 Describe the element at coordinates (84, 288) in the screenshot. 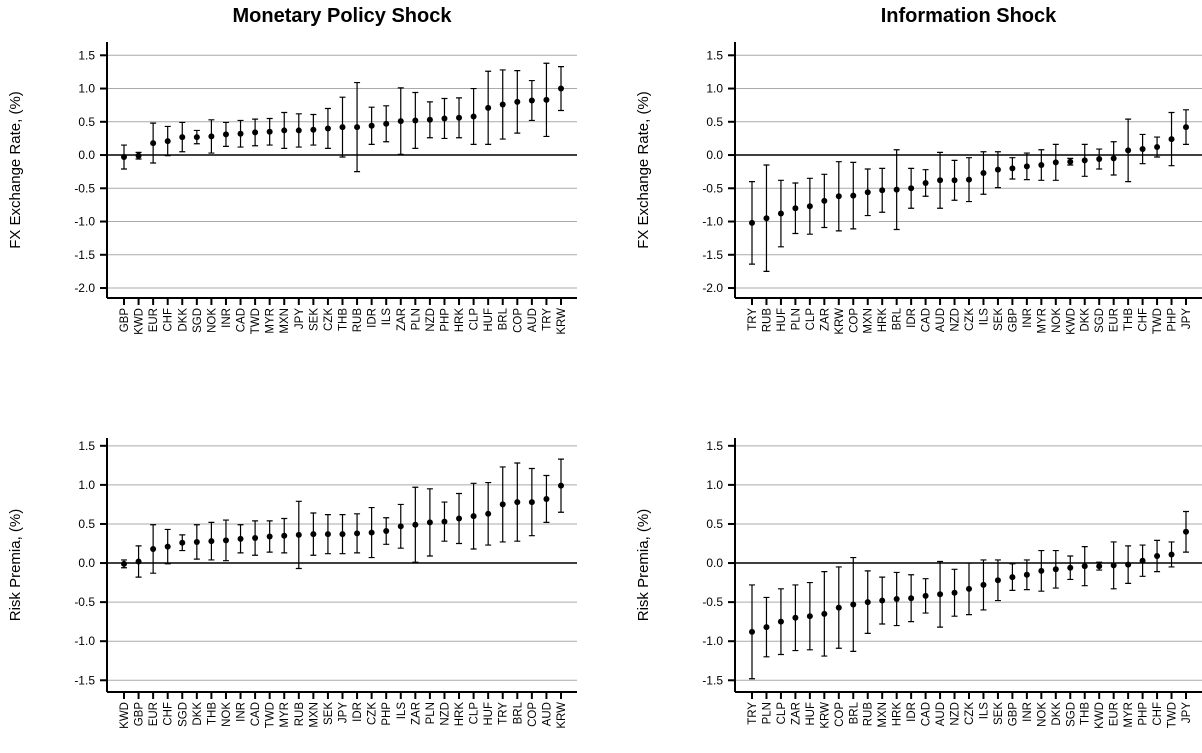

I see `y-tick-label: -2.0` at that location.